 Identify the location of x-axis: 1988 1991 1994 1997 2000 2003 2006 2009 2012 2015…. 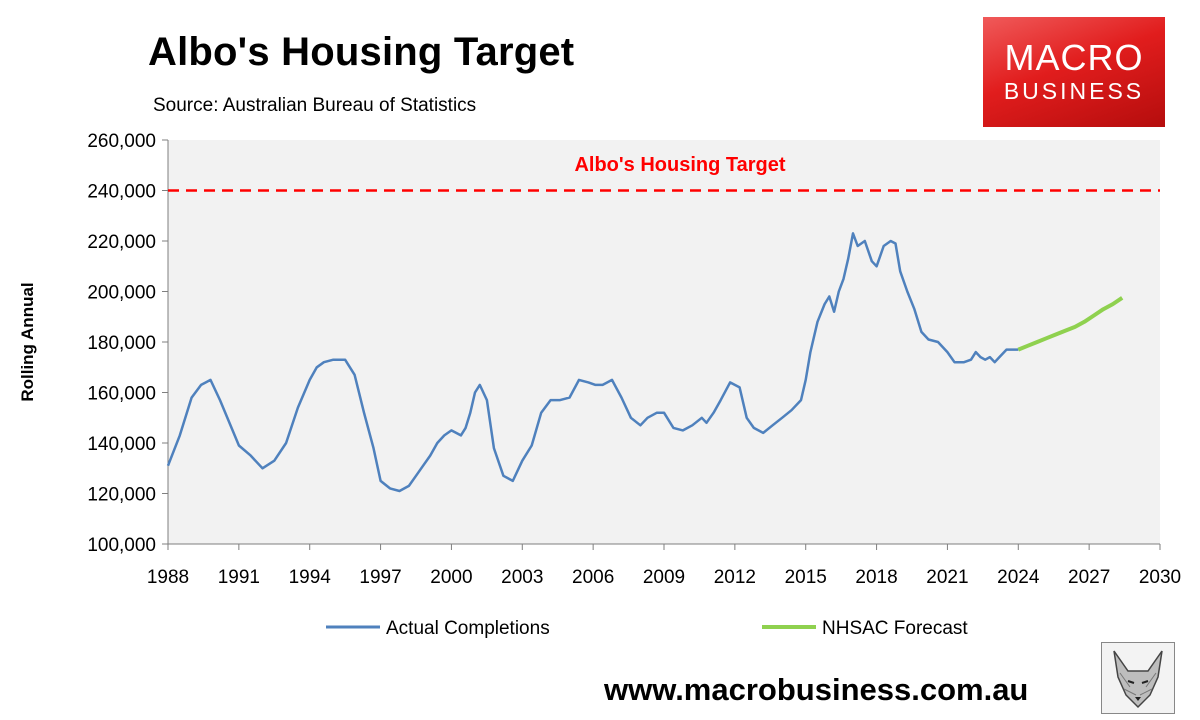
(664, 566).